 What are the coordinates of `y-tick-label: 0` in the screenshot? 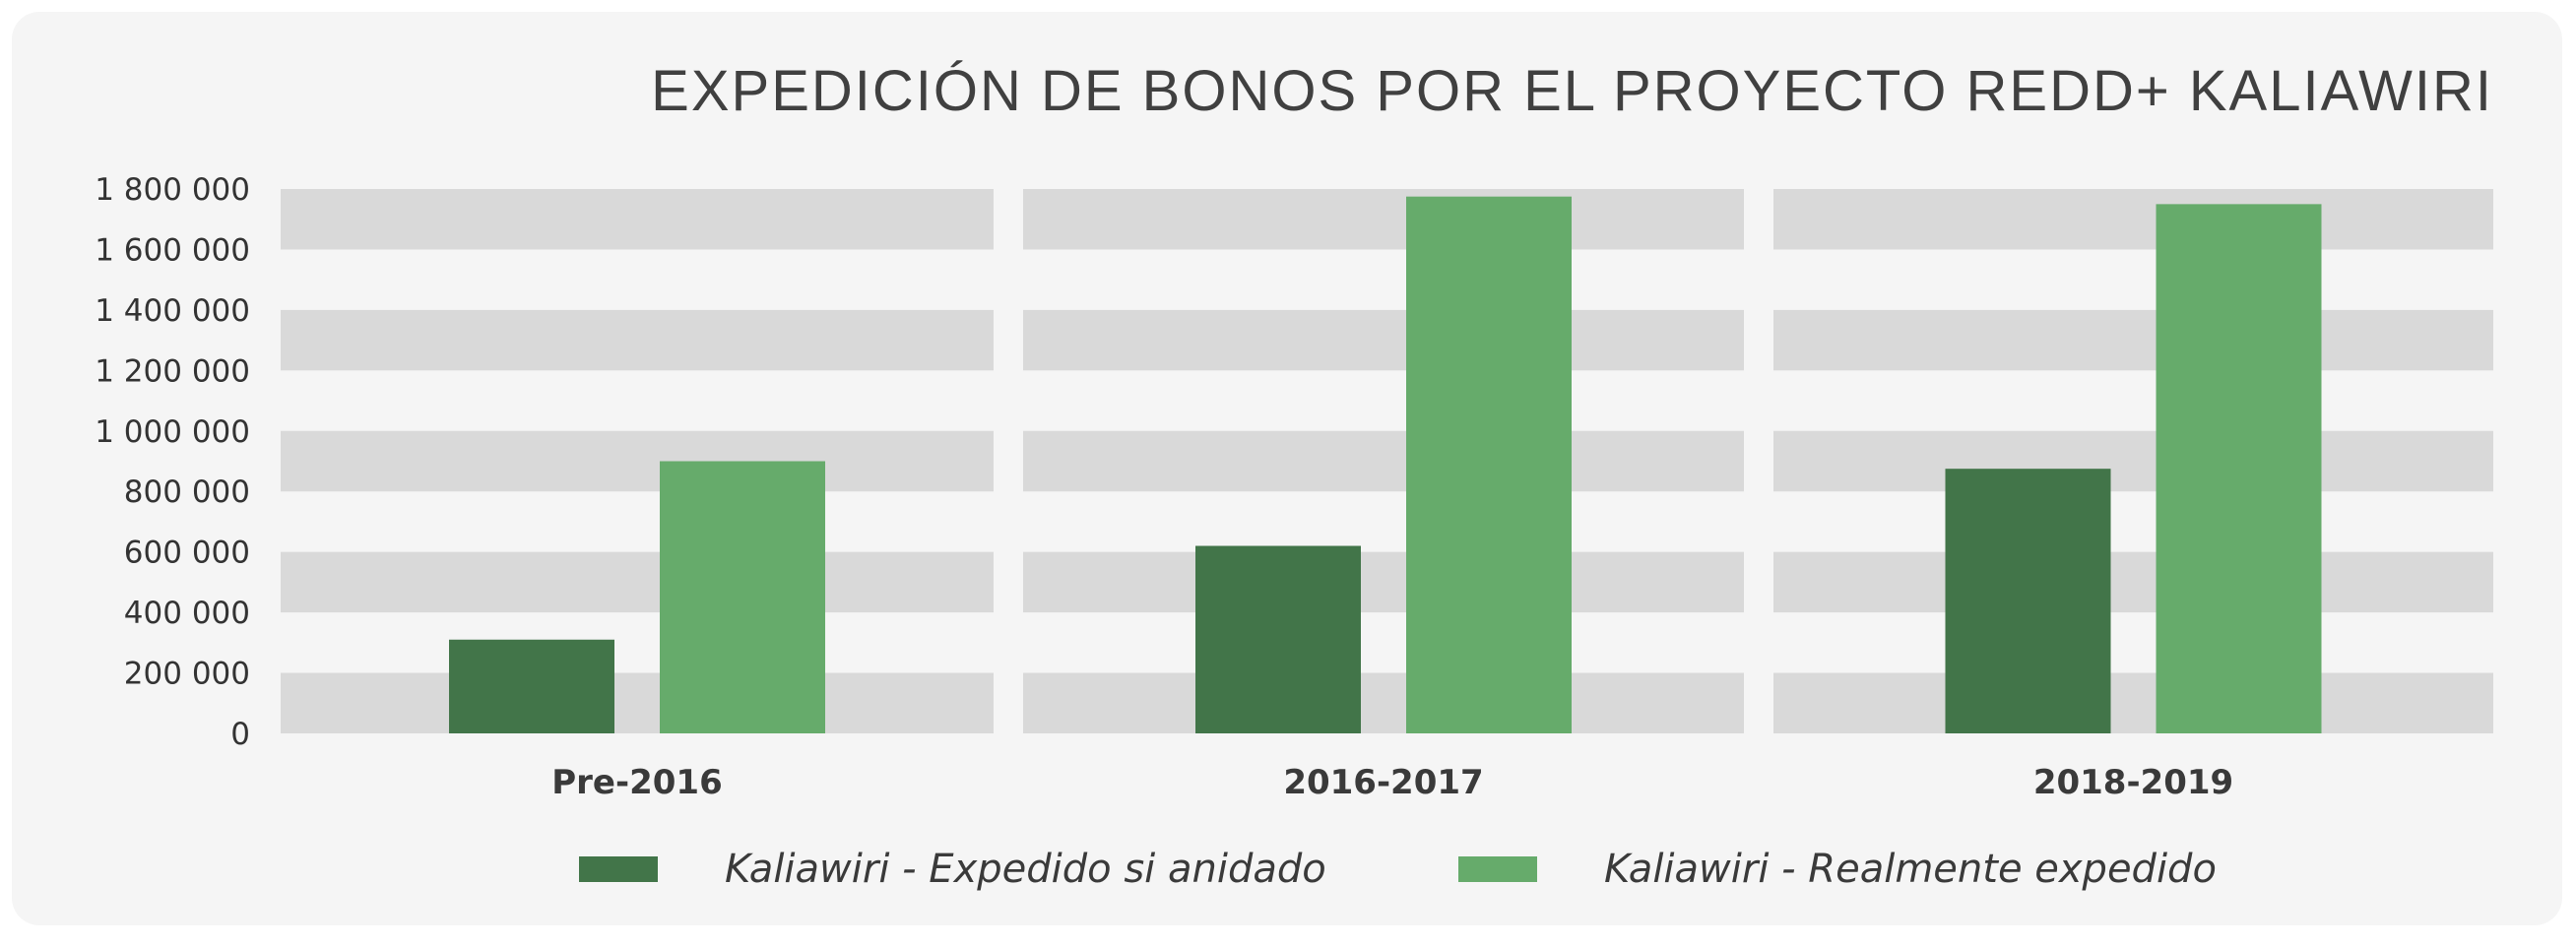 It's located at (240, 734).